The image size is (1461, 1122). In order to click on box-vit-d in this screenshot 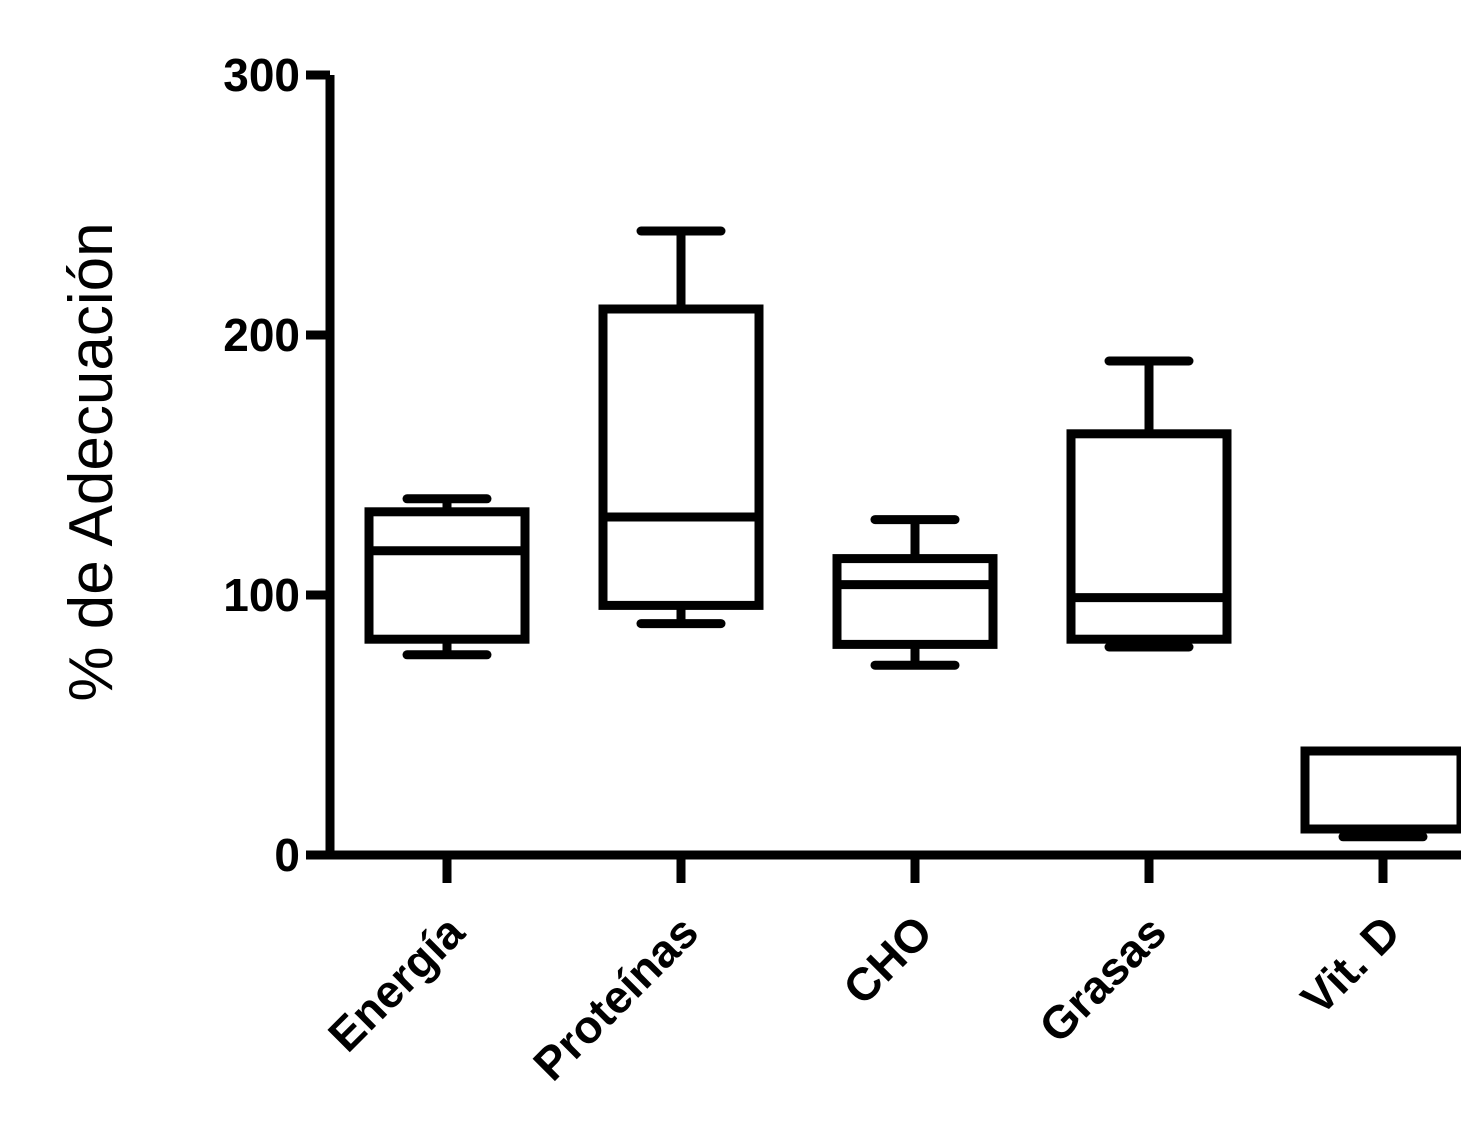, I will do `click(1380, 794)`.